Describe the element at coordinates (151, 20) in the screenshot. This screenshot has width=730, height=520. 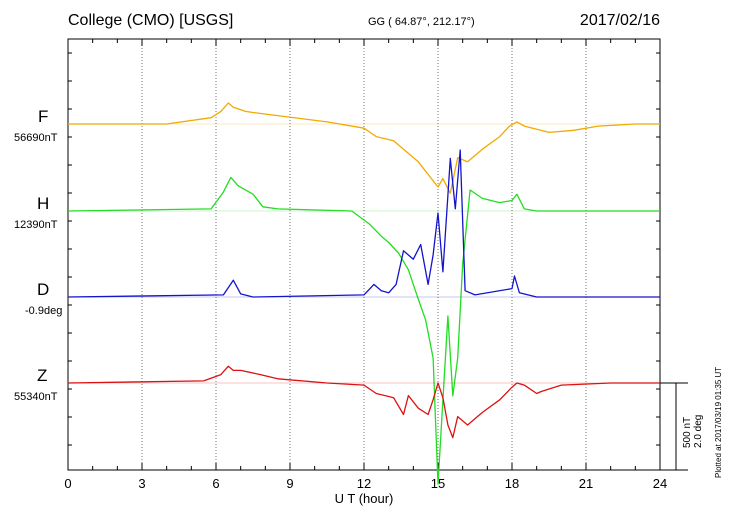
I see `chart-title: College (CMO) [USGS]` at that location.